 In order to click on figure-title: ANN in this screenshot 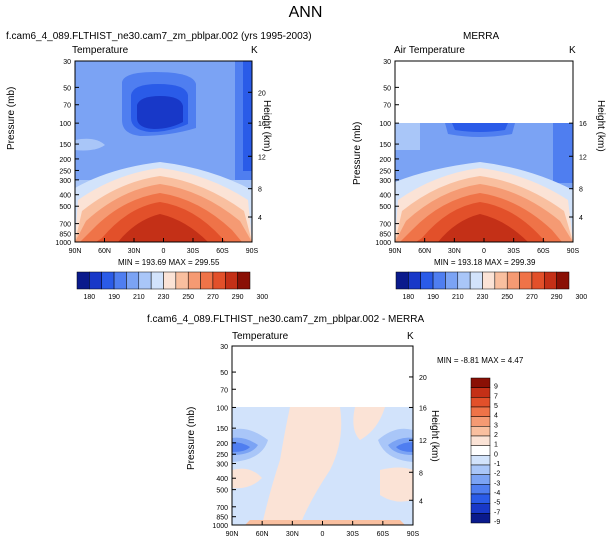, I will do `click(305, 12)`.